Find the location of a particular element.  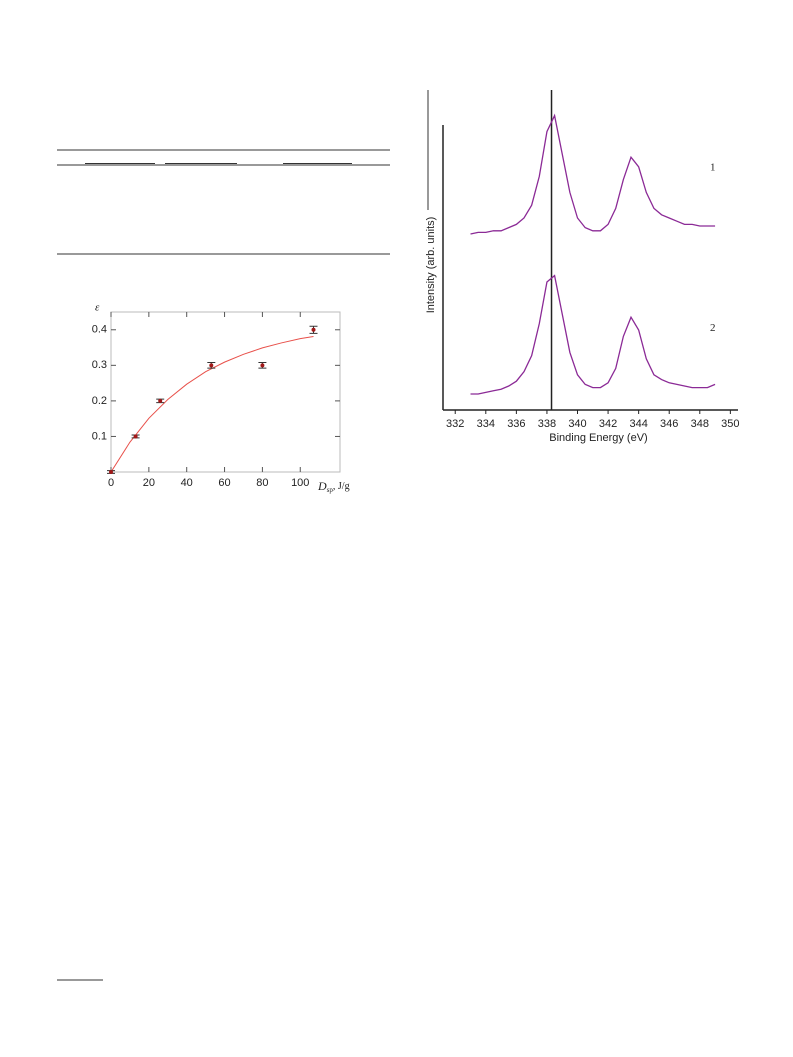

y-tick-label: 0.2 is located at coordinates (99, 401).